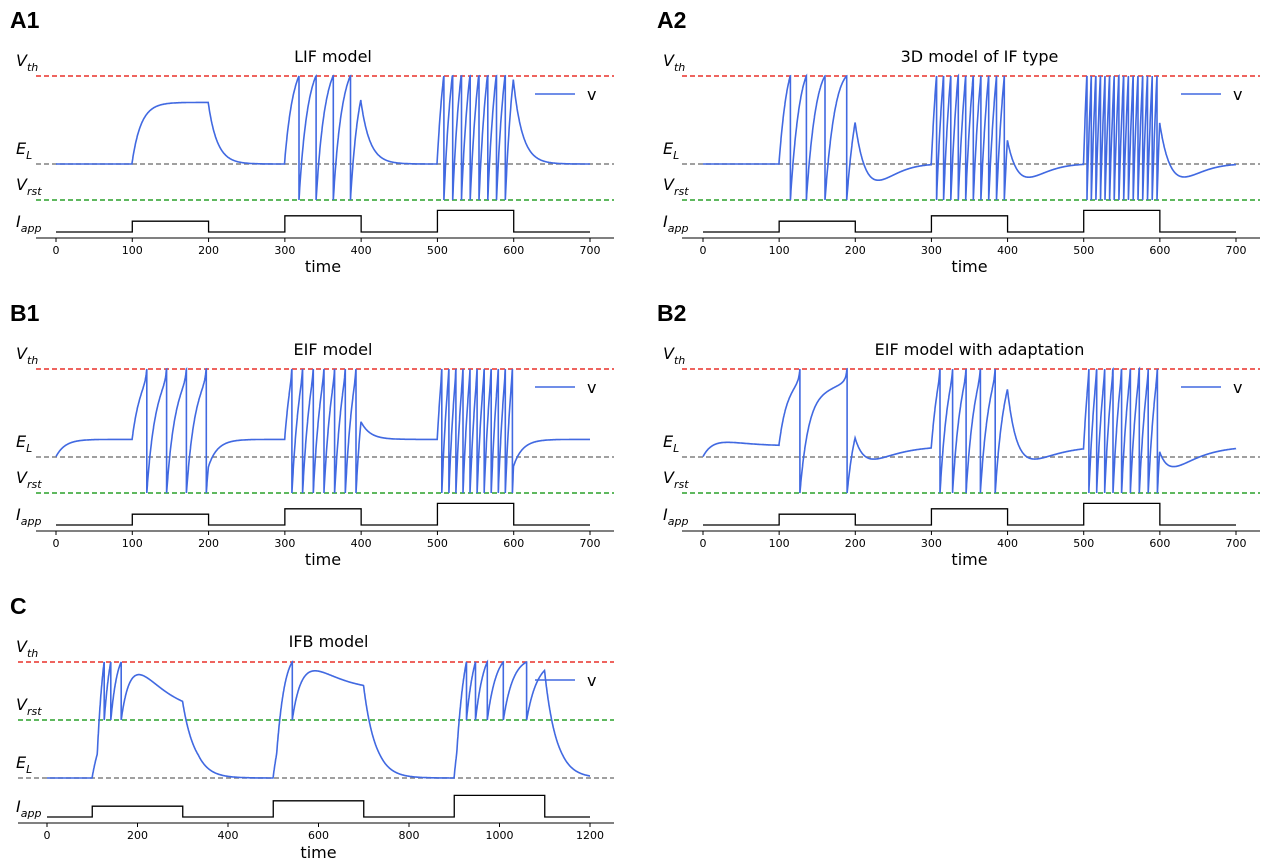  What do you see at coordinates (18, 606) in the screenshot?
I see `panel-label: C` at bounding box center [18, 606].